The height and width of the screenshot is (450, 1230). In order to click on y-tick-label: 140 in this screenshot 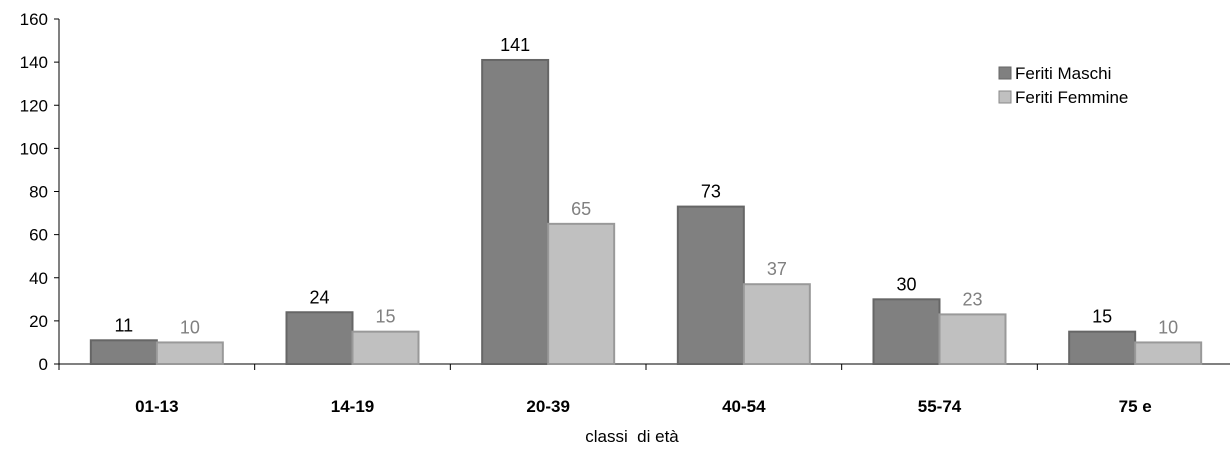, I will do `click(34, 62)`.